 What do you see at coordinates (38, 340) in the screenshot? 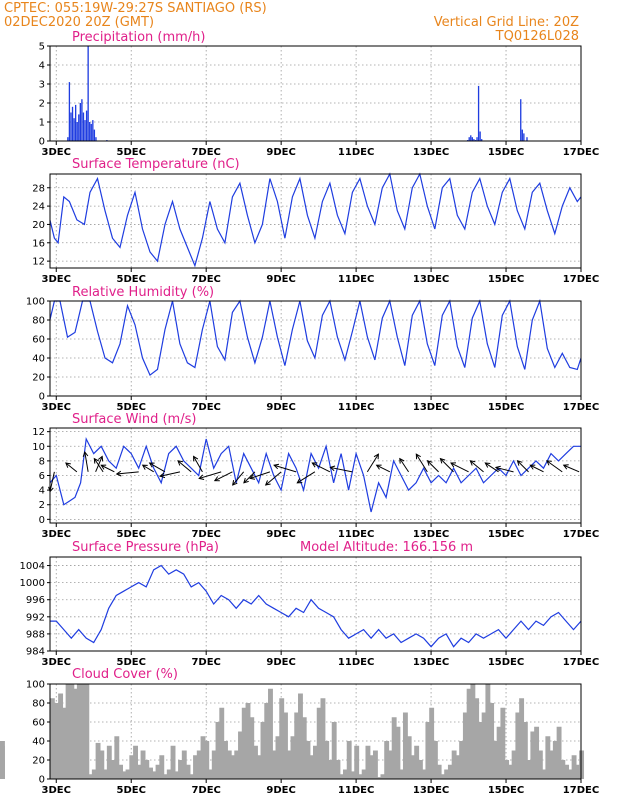
I see `y-tick-label: 60` at bounding box center [38, 340].